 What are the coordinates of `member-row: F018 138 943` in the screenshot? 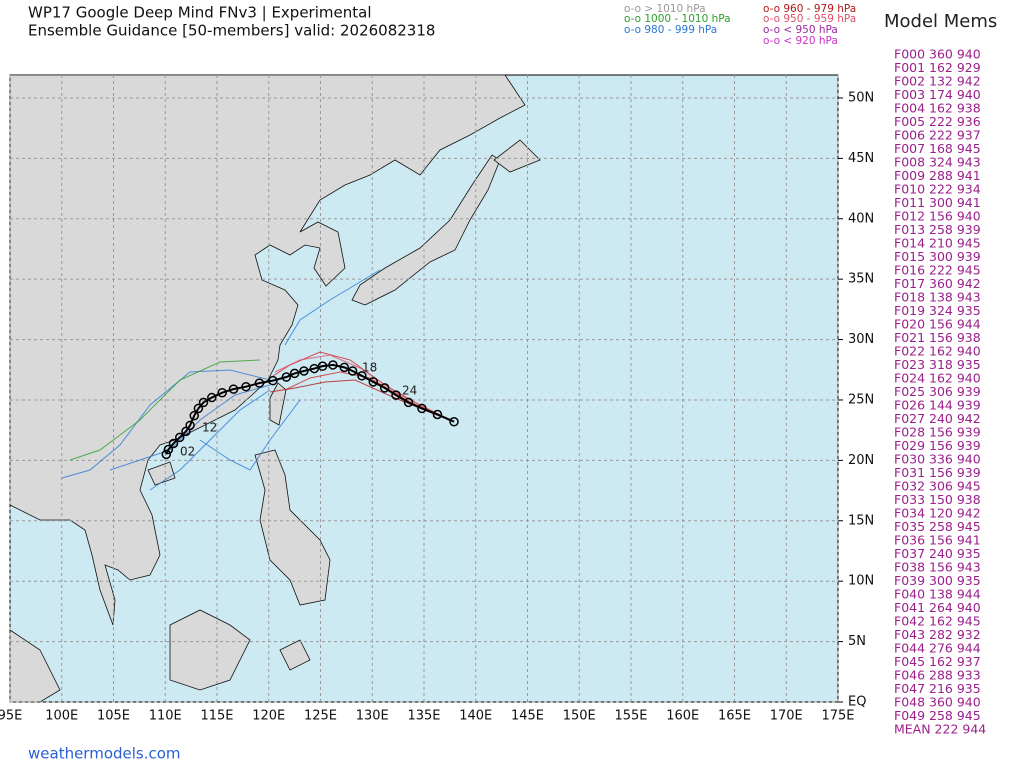 It's located at (937, 297).